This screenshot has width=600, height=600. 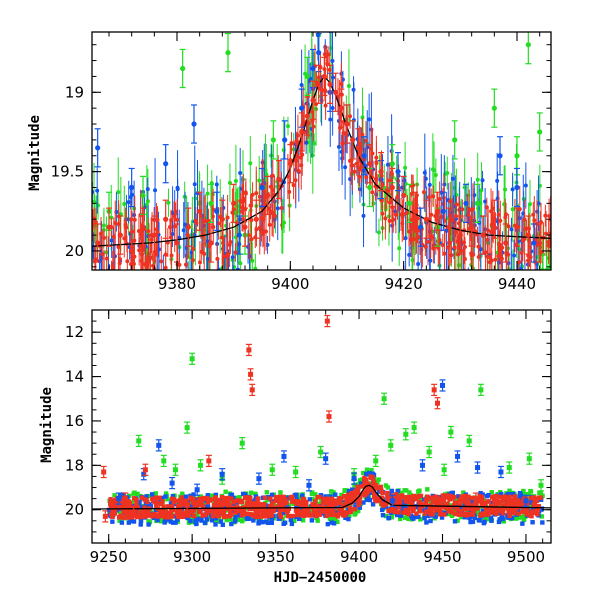 What do you see at coordinates (442, 557) in the screenshot?
I see `x-tick-label: 9450` at bounding box center [442, 557].